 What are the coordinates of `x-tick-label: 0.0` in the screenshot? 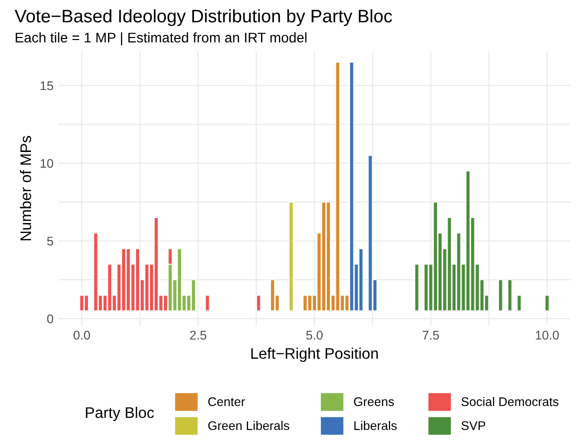 It's located at (82, 335).